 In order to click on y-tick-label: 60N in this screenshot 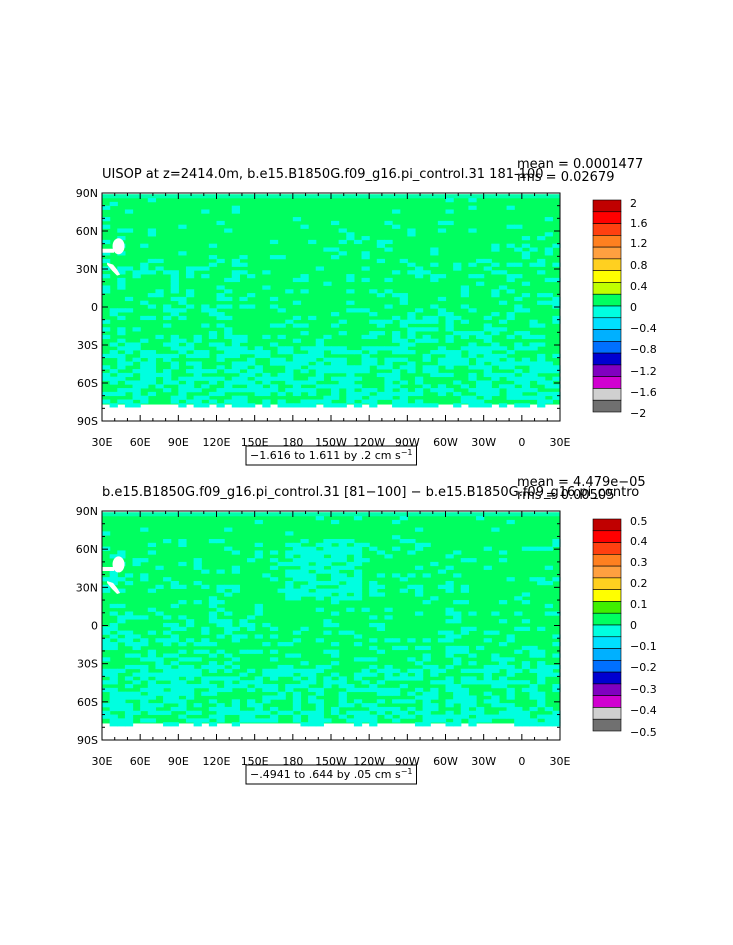, I will do `click(87, 231)`.